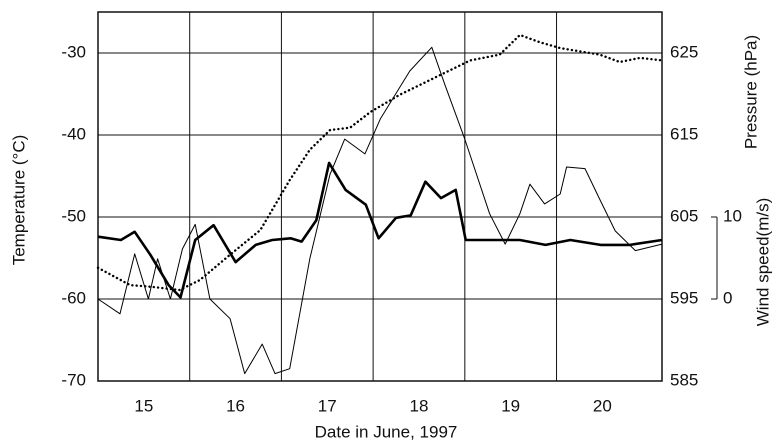  Describe the element at coordinates (419, 405) in the screenshot. I see `x-tick-label: 18` at that location.